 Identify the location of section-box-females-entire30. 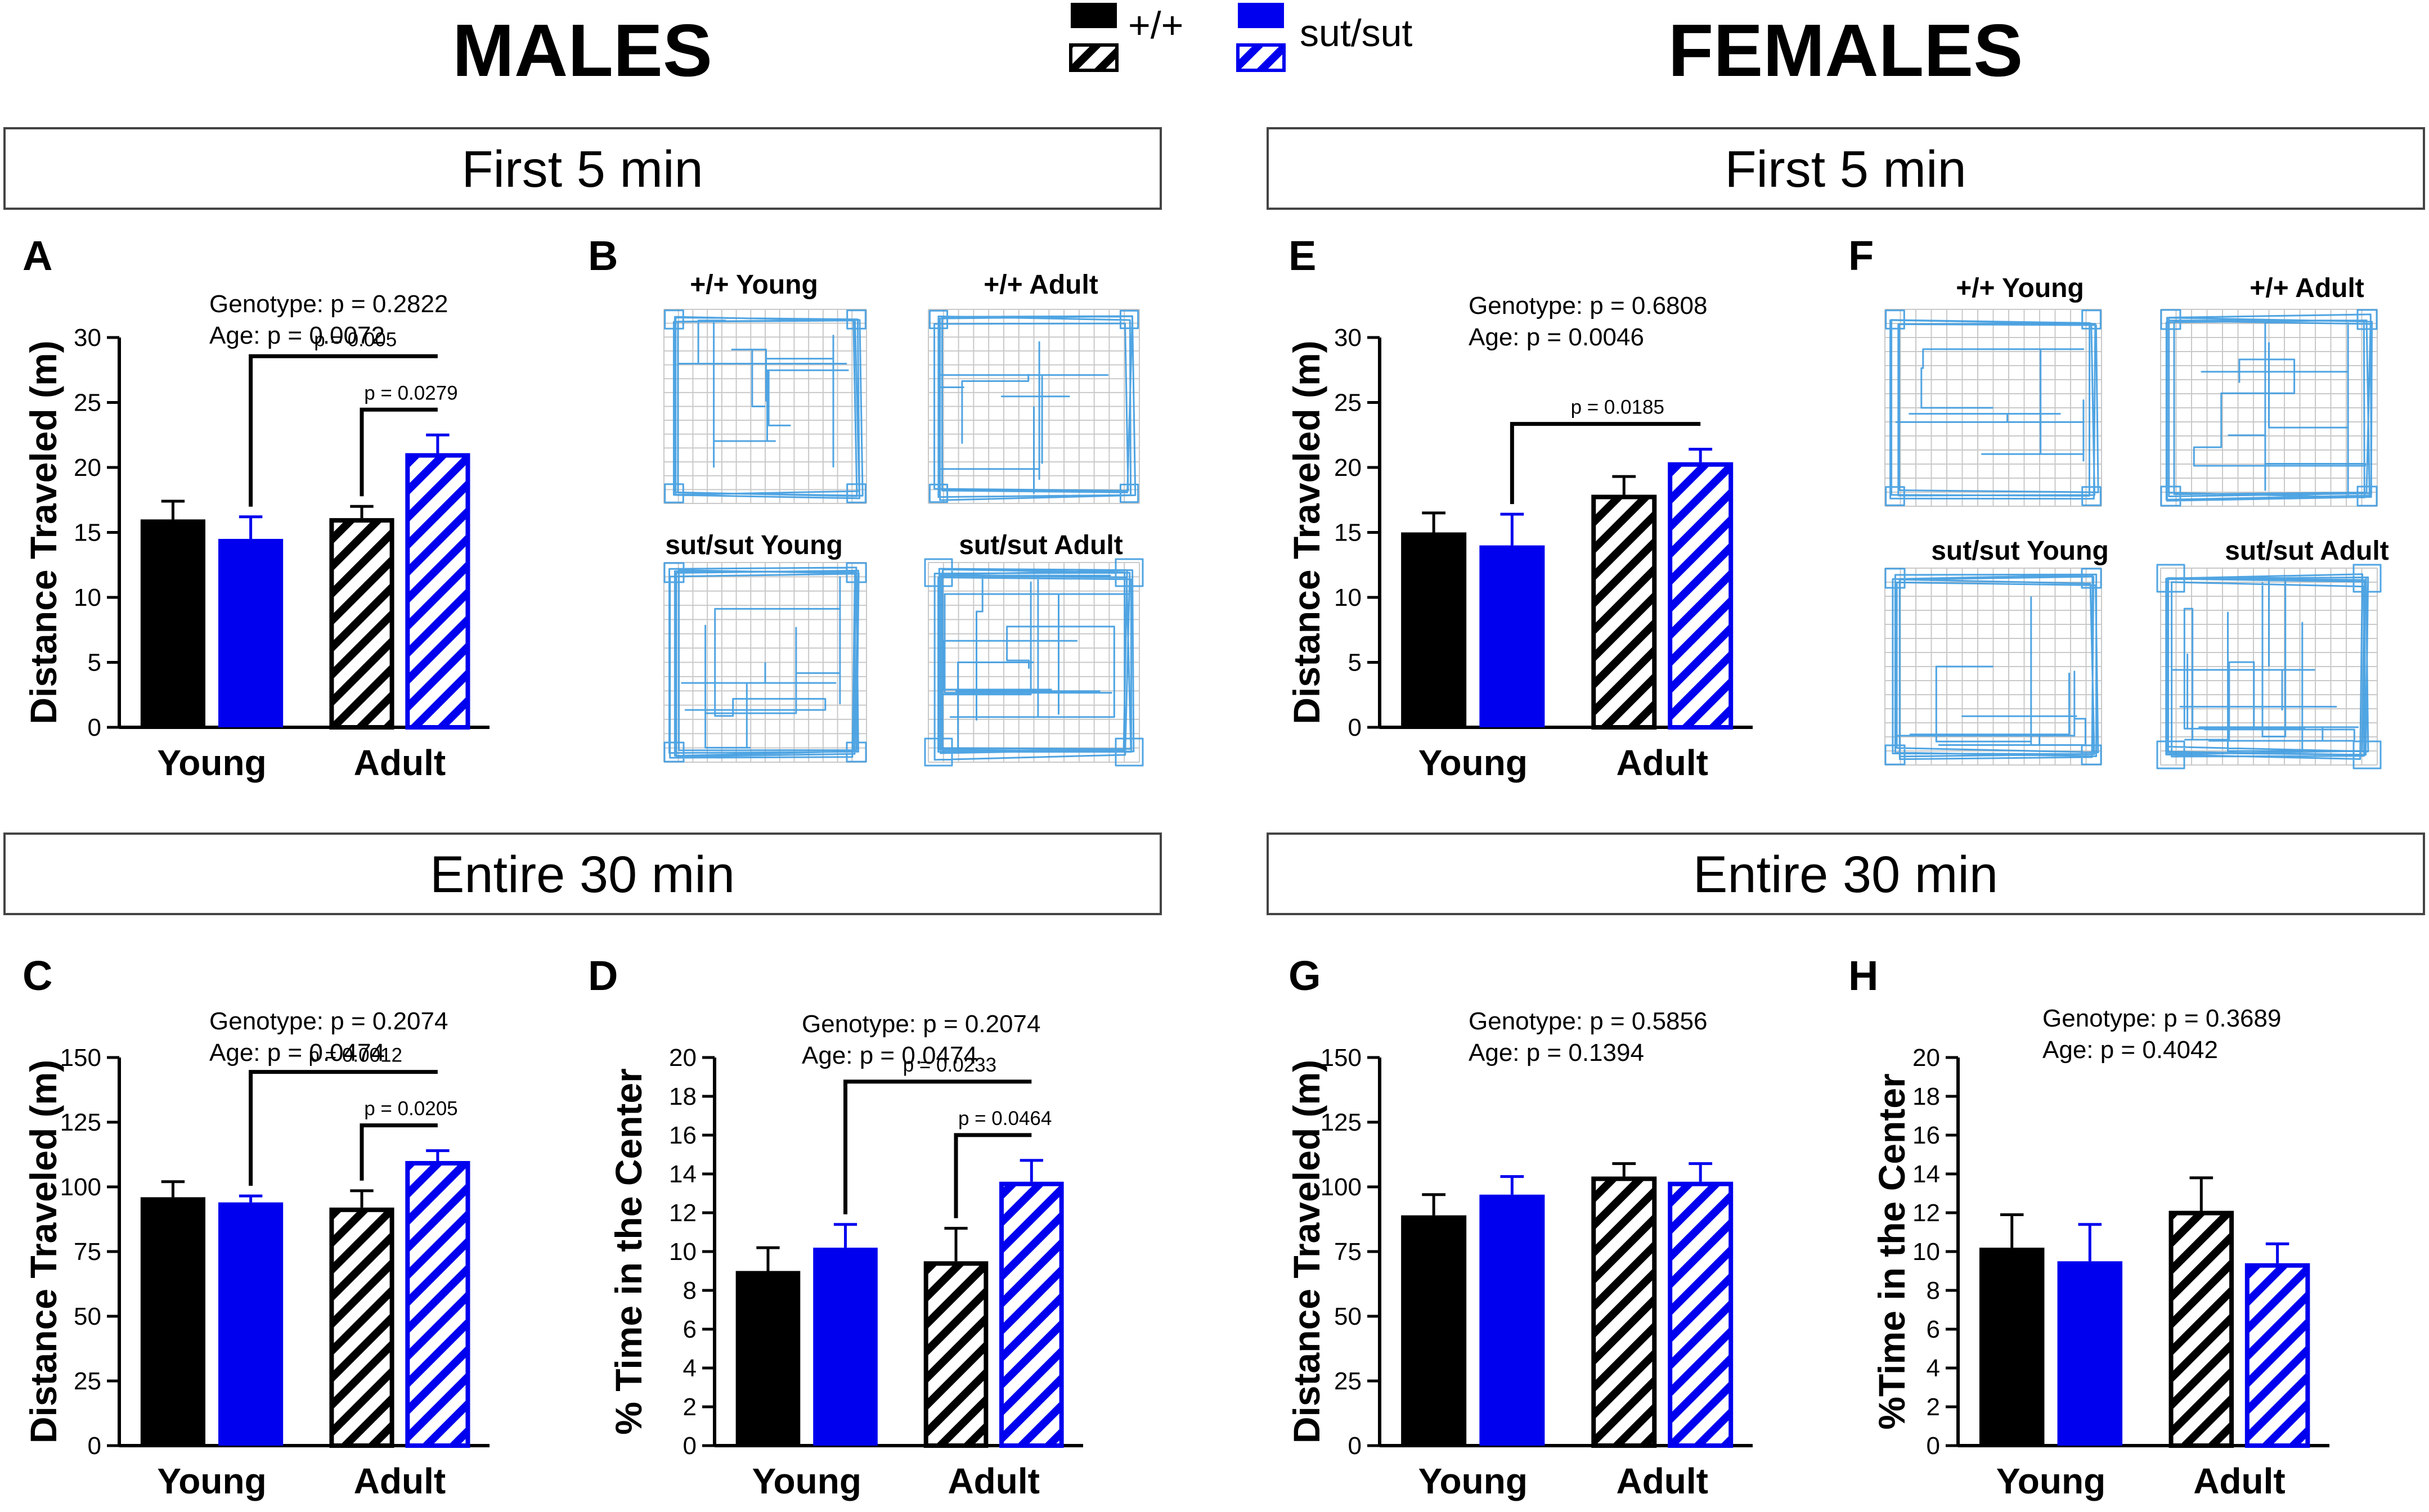
(1846, 873).